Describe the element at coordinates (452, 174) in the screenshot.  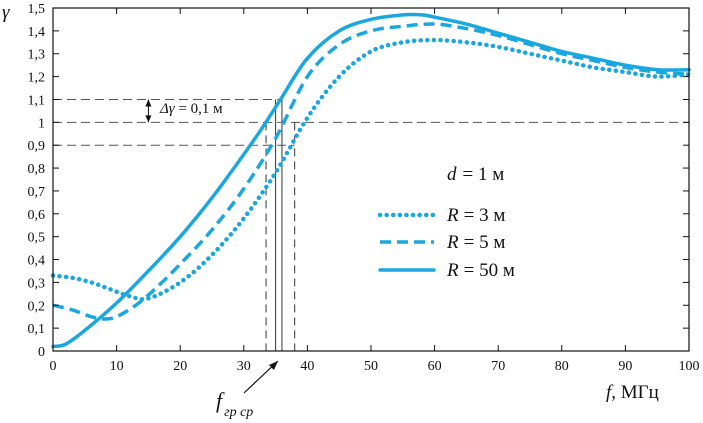
I see `param-symbol: d` at that location.